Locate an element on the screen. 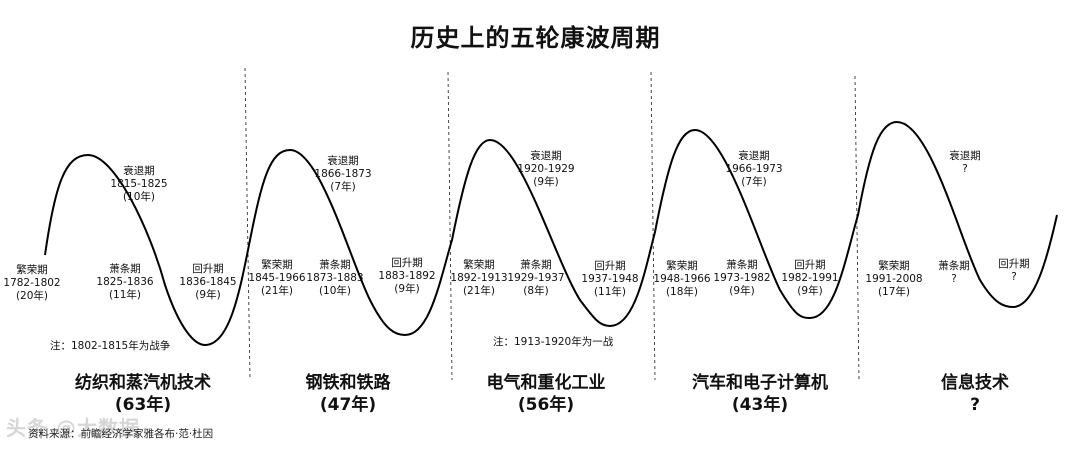 Image resolution: width=1071 pixels, height=449 pixels. watermark: 头条 @大数据 is located at coordinates (73, 428).